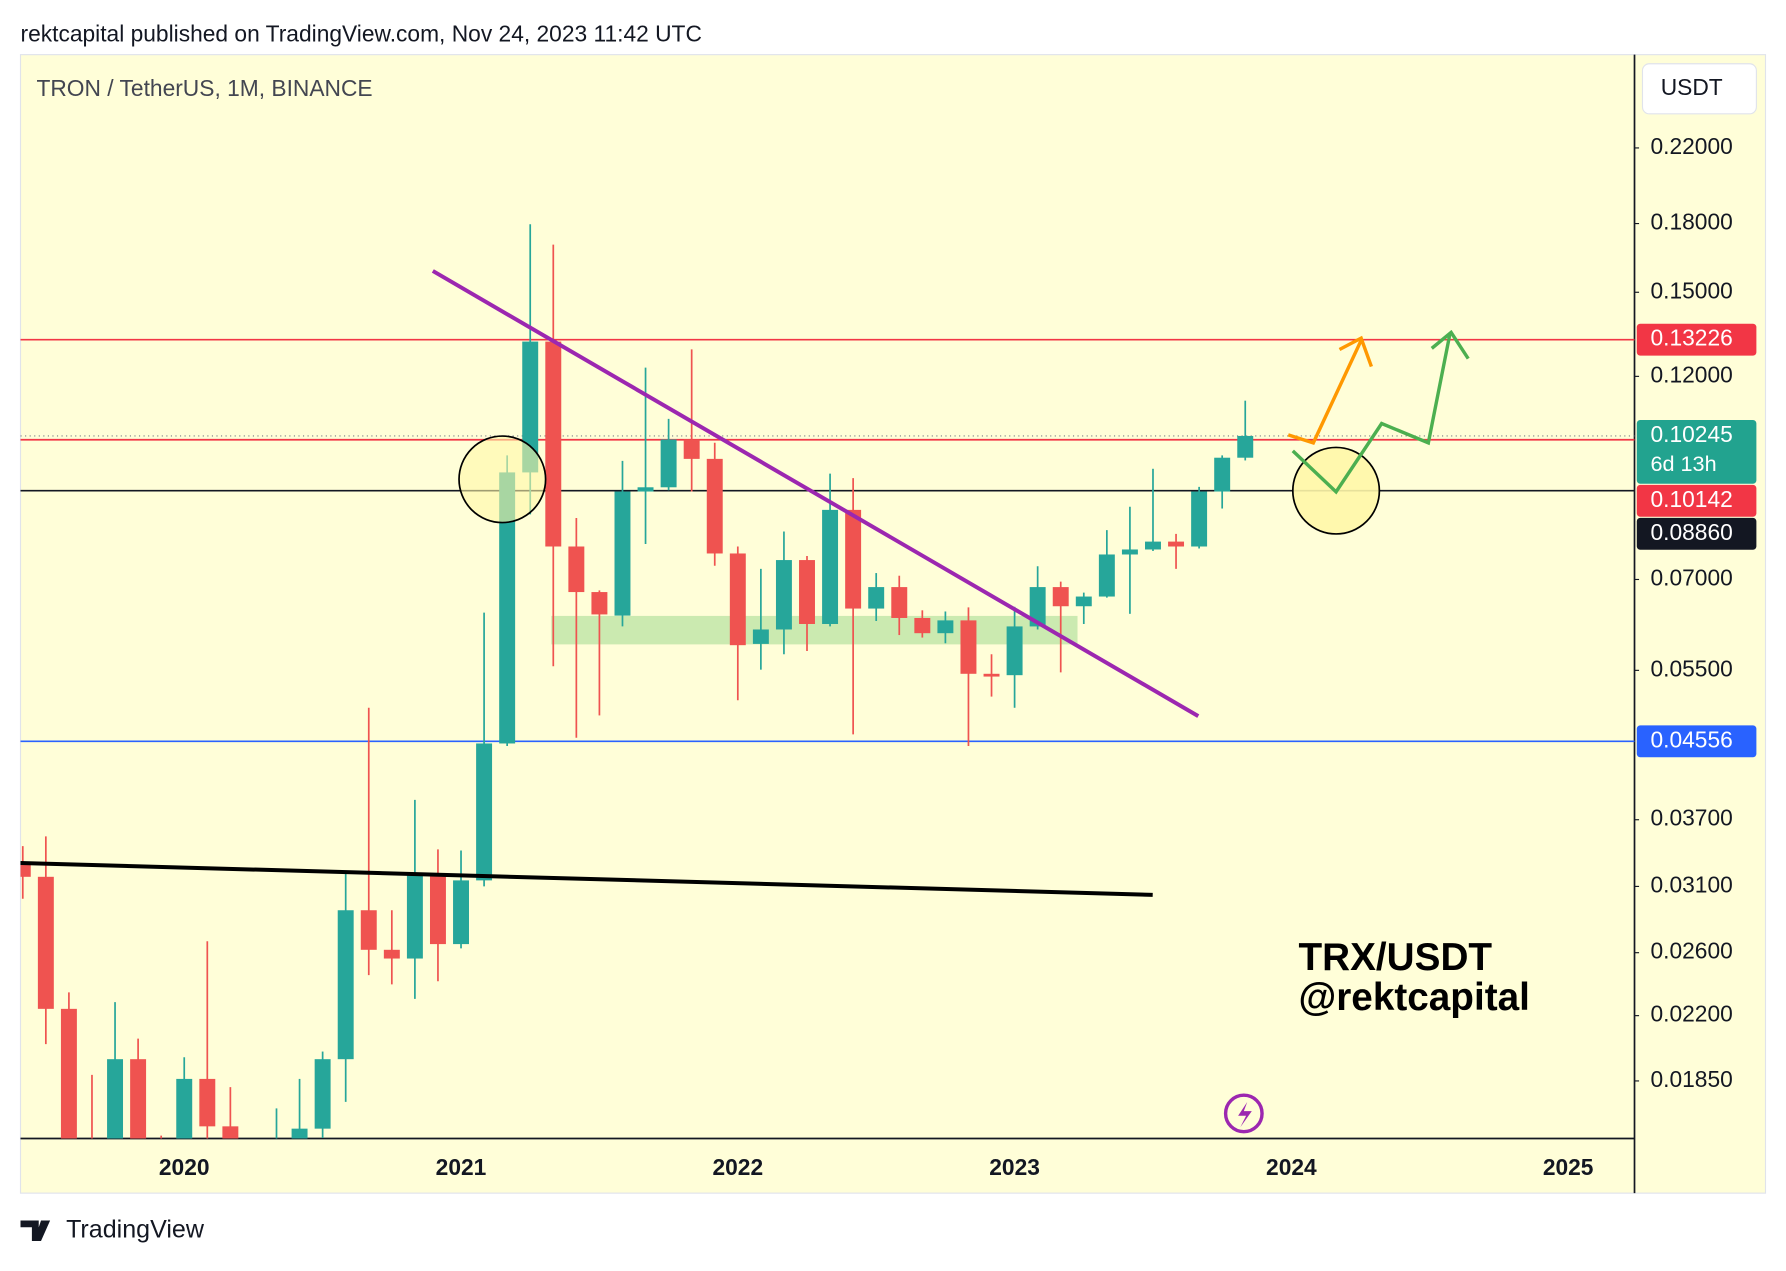 The image size is (1786, 1271). Describe the element at coordinates (1691, 532) in the screenshot. I see `price-tag-label: 0.08860` at that location.